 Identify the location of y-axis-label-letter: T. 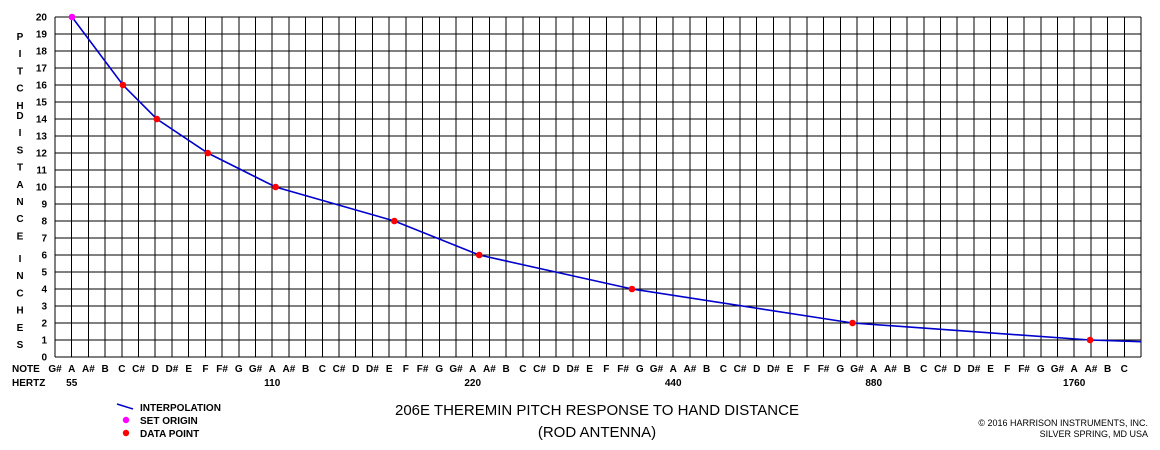
(20, 71).